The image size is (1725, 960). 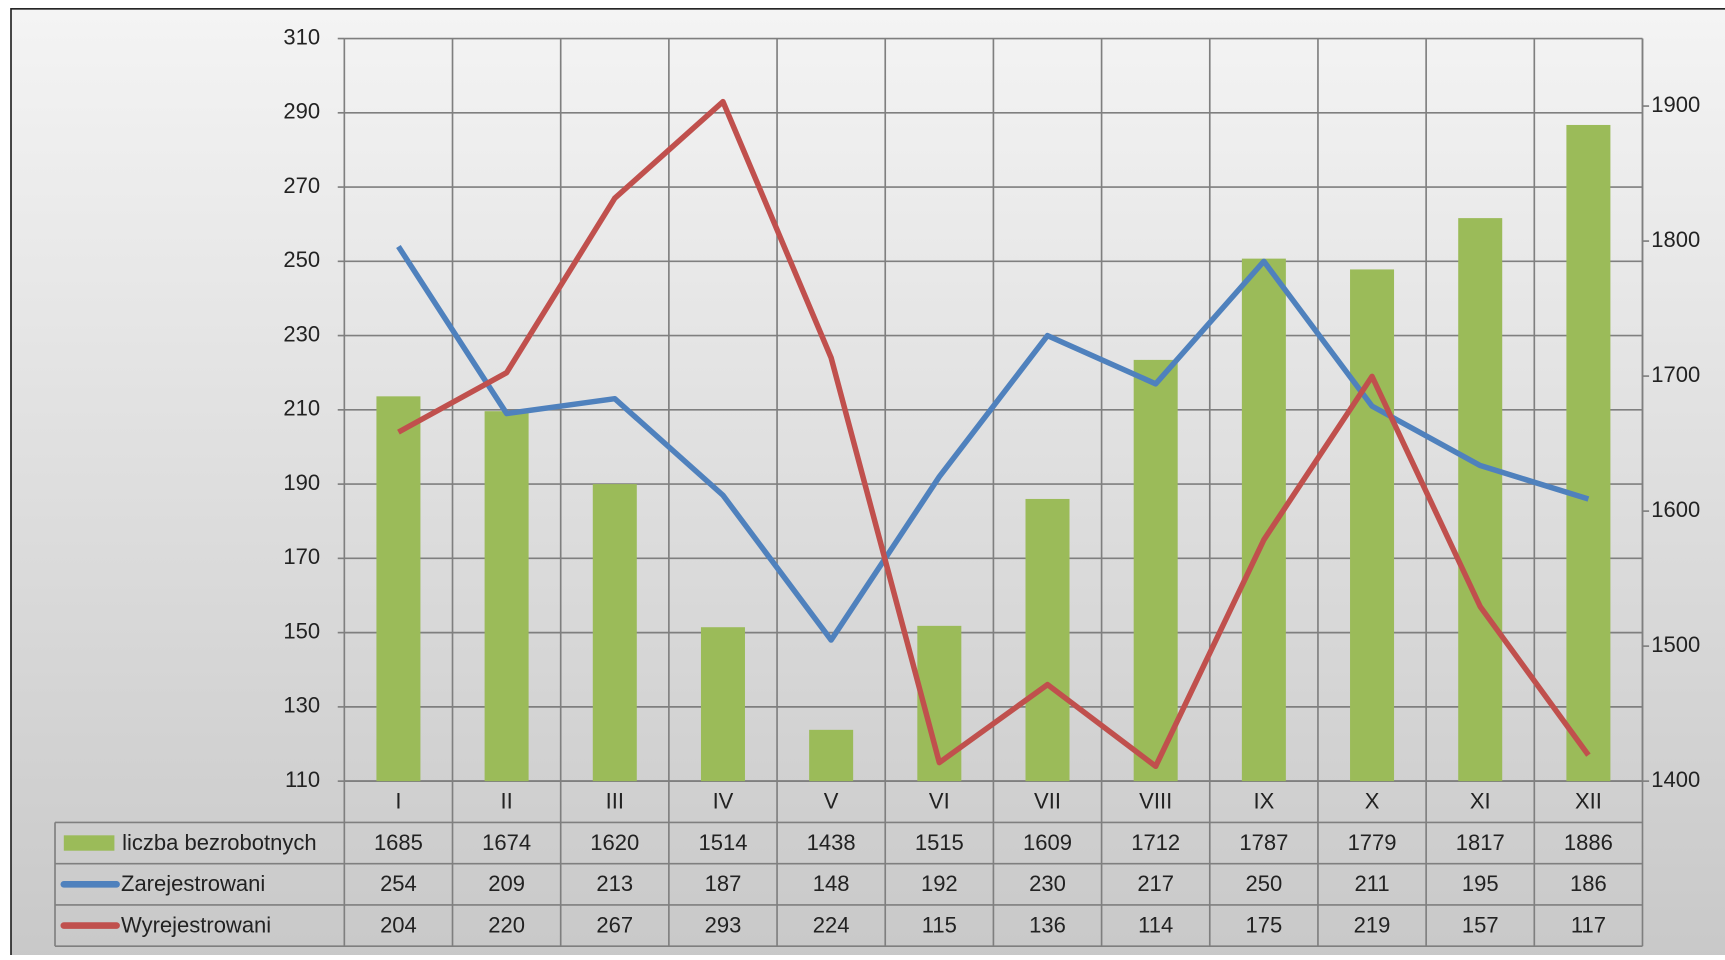 I want to click on table-value: 186, so click(x=1588, y=883).